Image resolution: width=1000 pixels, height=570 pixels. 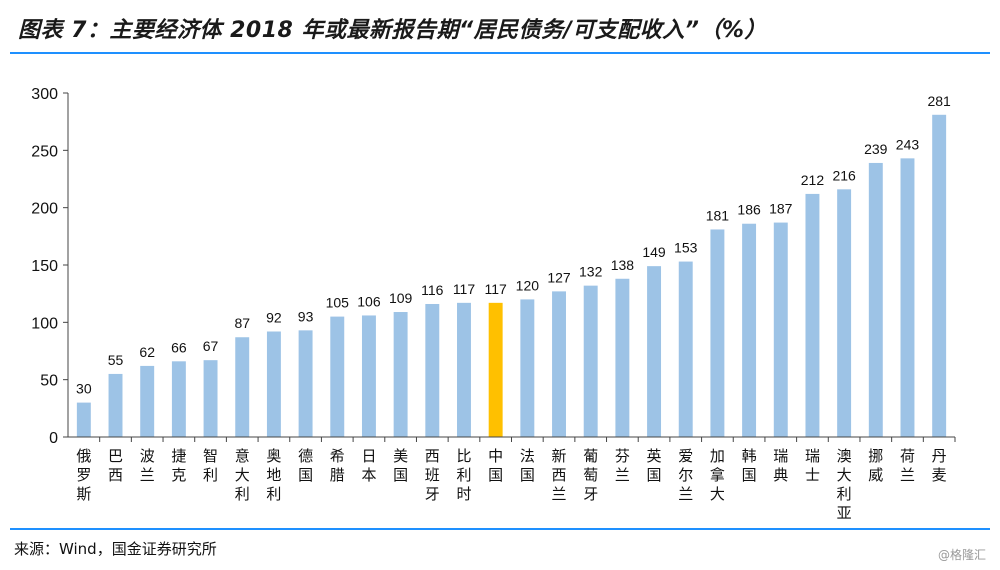 I want to click on y-tick-label: 300, so click(x=44, y=94).